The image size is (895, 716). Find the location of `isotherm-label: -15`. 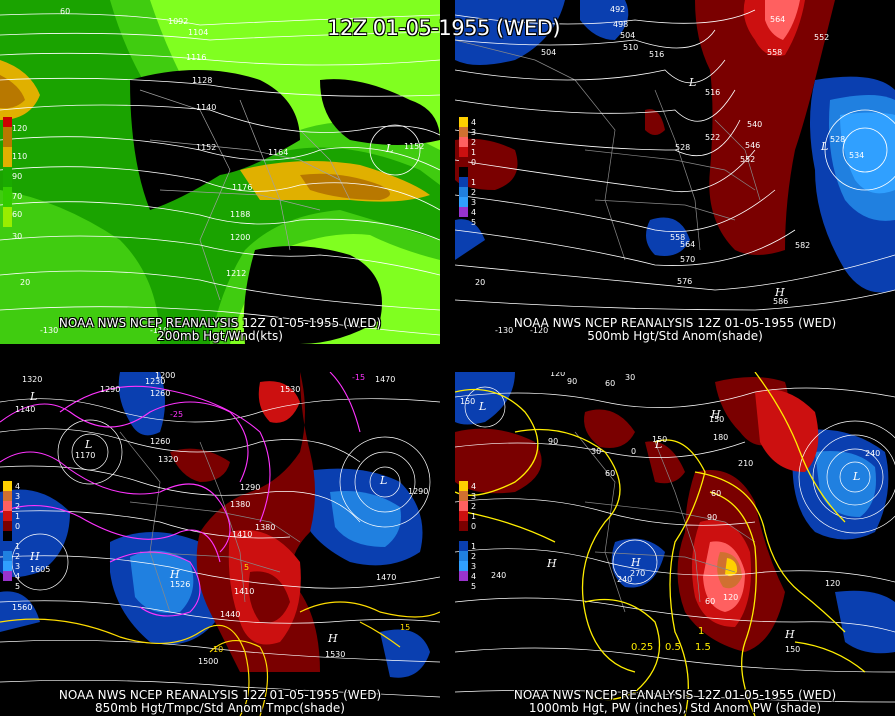

isotherm-label: -15 is located at coordinates (358, 377).